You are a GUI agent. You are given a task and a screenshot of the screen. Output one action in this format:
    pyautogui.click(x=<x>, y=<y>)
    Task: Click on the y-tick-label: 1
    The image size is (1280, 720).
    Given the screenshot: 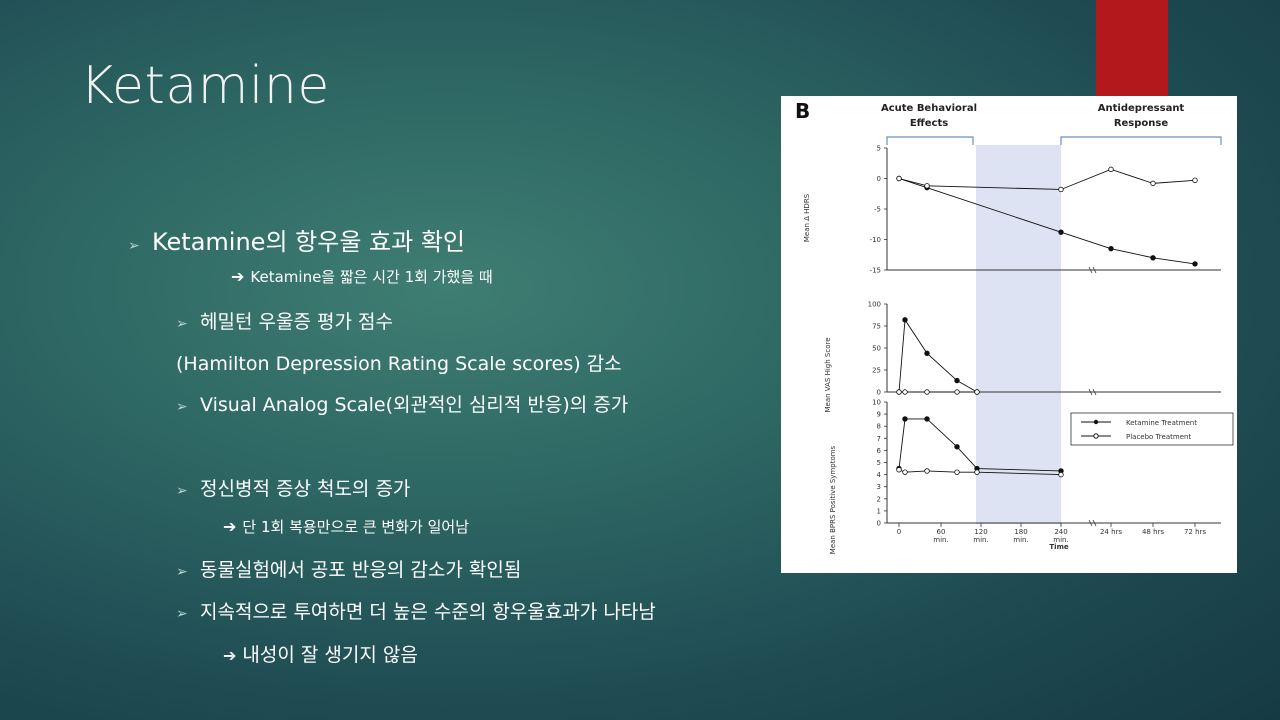 What is the action you would take?
    pyautogui.click(x=879, y=511)
    